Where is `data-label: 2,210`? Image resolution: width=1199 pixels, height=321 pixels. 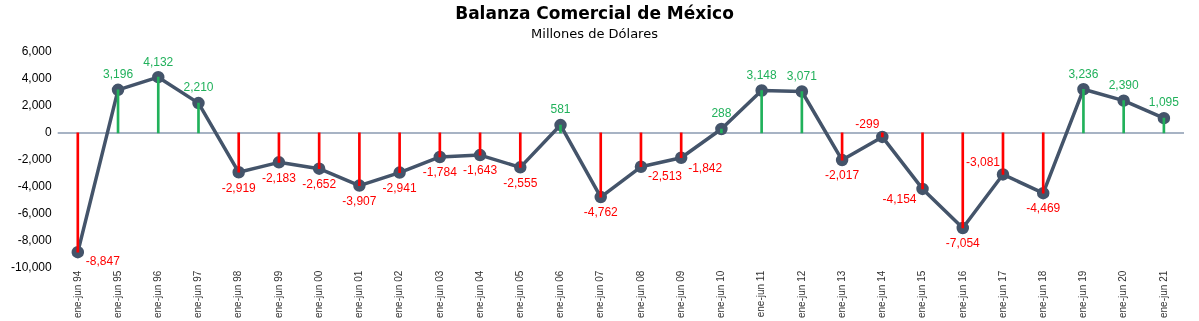 data-label: 2,210 is located at coordinates (198, 87).